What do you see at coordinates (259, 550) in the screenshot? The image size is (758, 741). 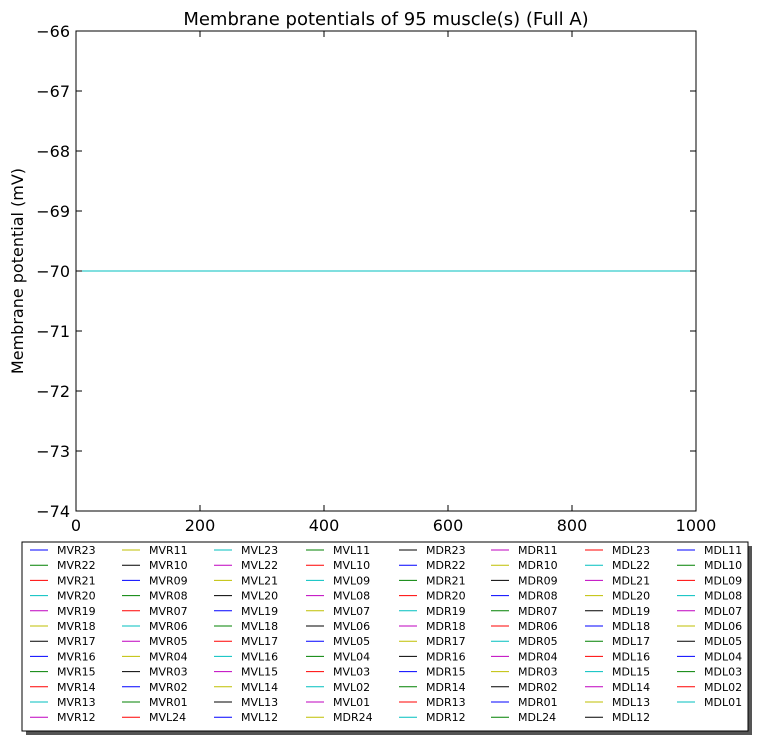 I see `legend-label: MVL23` at bounding box center [259, 550].